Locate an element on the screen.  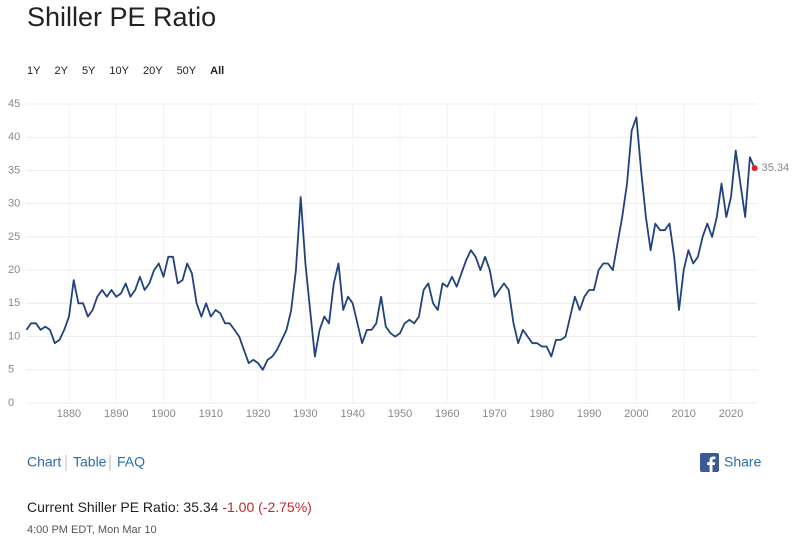
x-tick-label: 1990 is located at coordinates (589, 414).